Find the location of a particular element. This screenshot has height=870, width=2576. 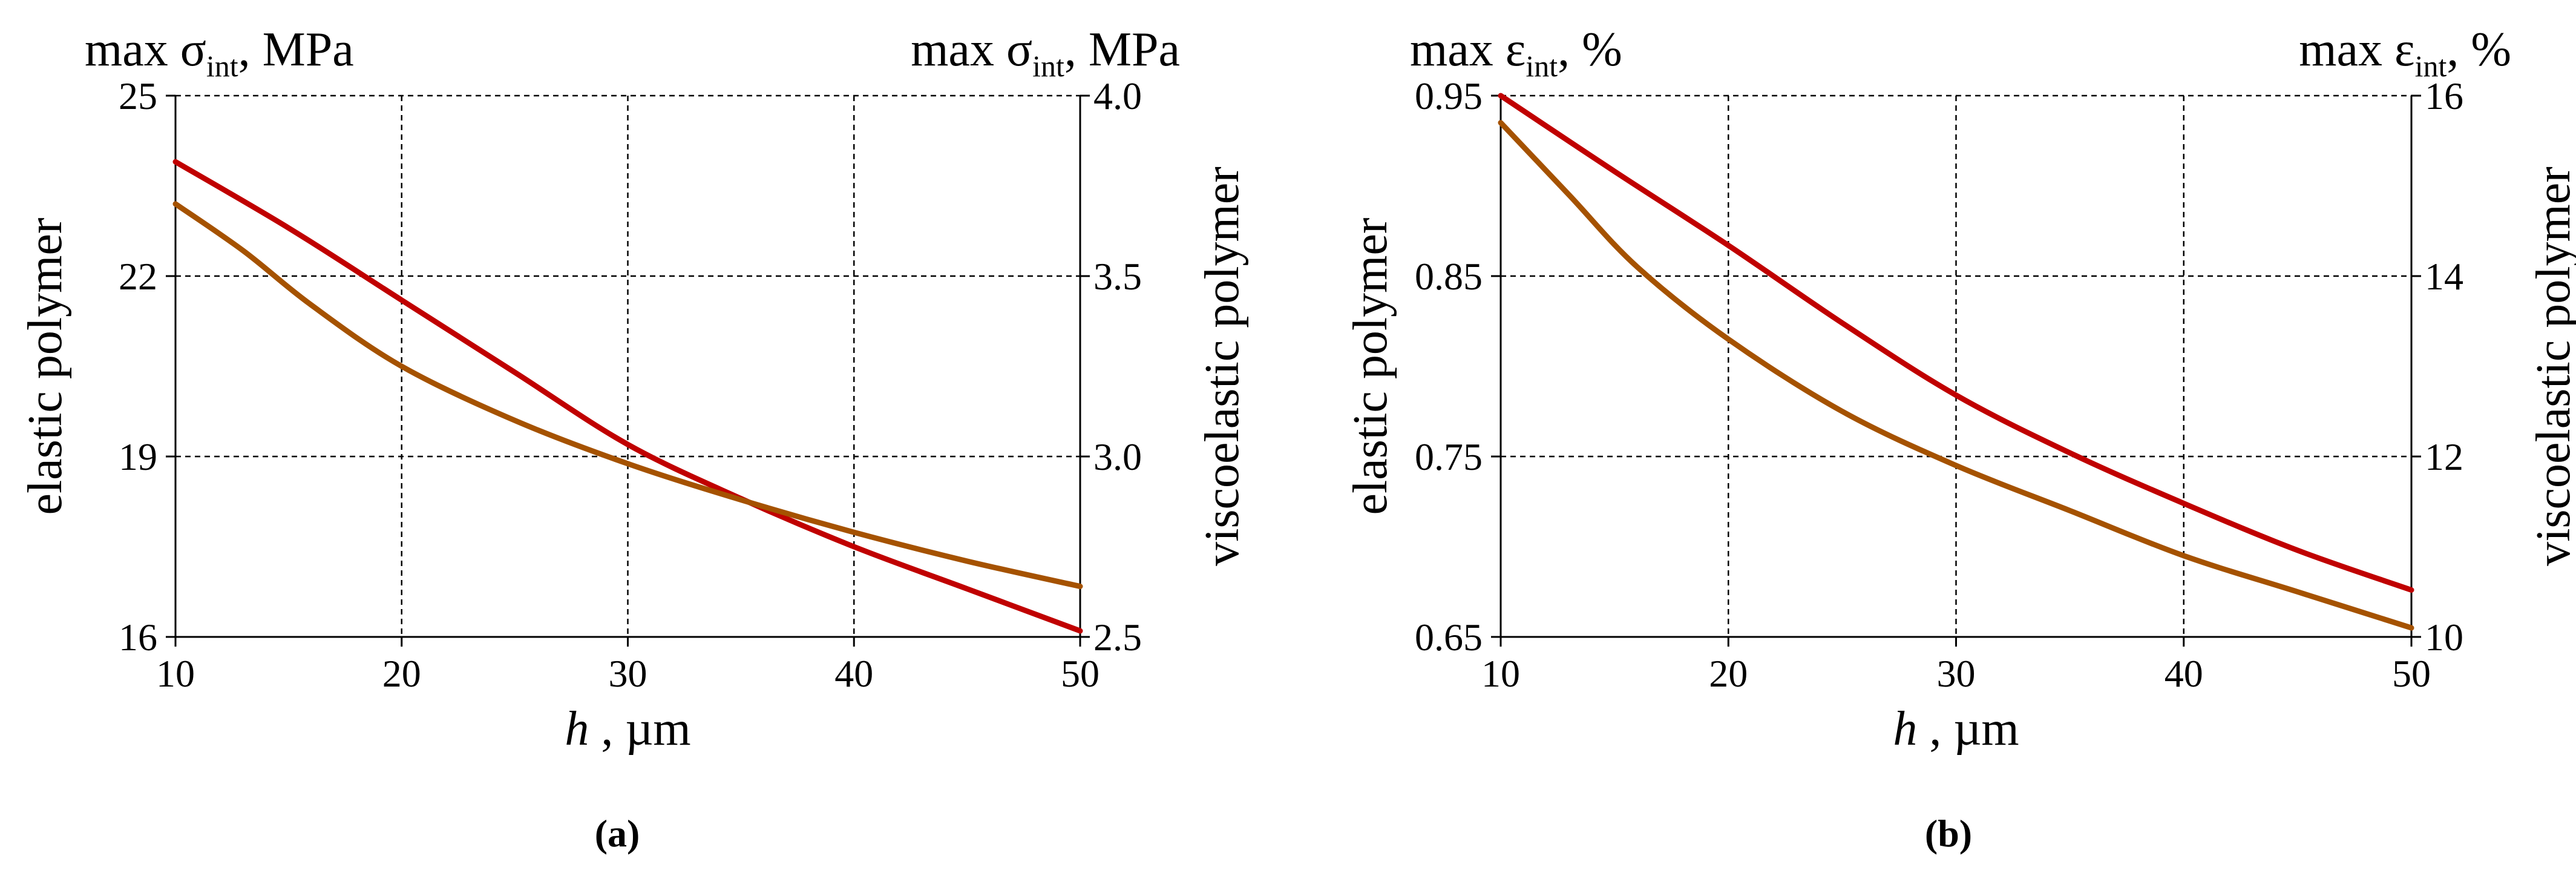

right-tick-label: 3.0 is located at coordinates (1117, 457).